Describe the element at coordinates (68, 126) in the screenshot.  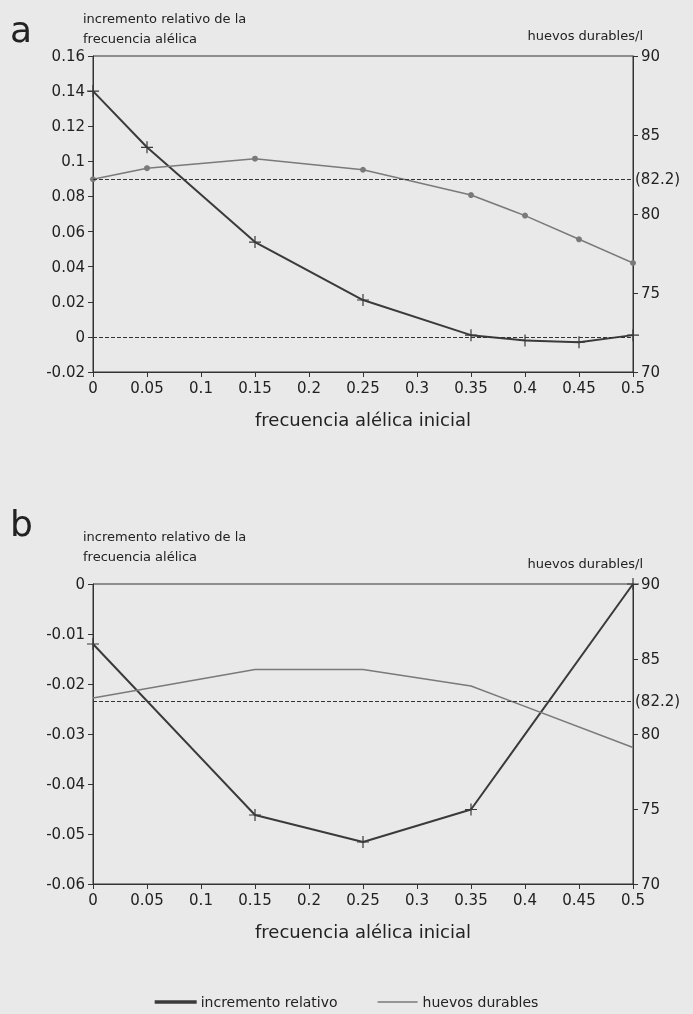
I see `y-tick-label: 0.12` at that location.